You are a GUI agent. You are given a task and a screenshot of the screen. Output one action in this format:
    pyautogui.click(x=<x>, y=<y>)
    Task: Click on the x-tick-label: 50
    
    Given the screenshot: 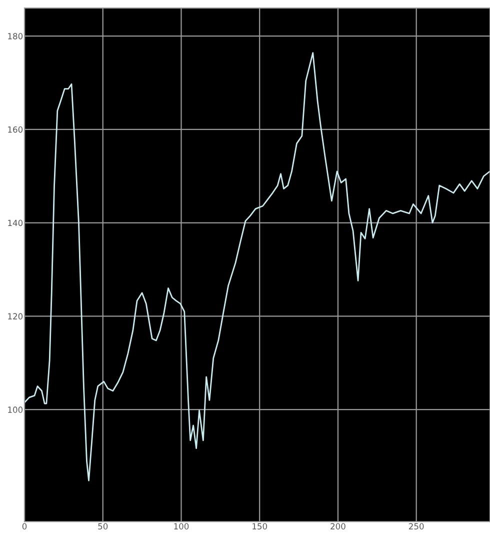 What is the action you would take?
    pyautogui.click(x=103, y=526)
    